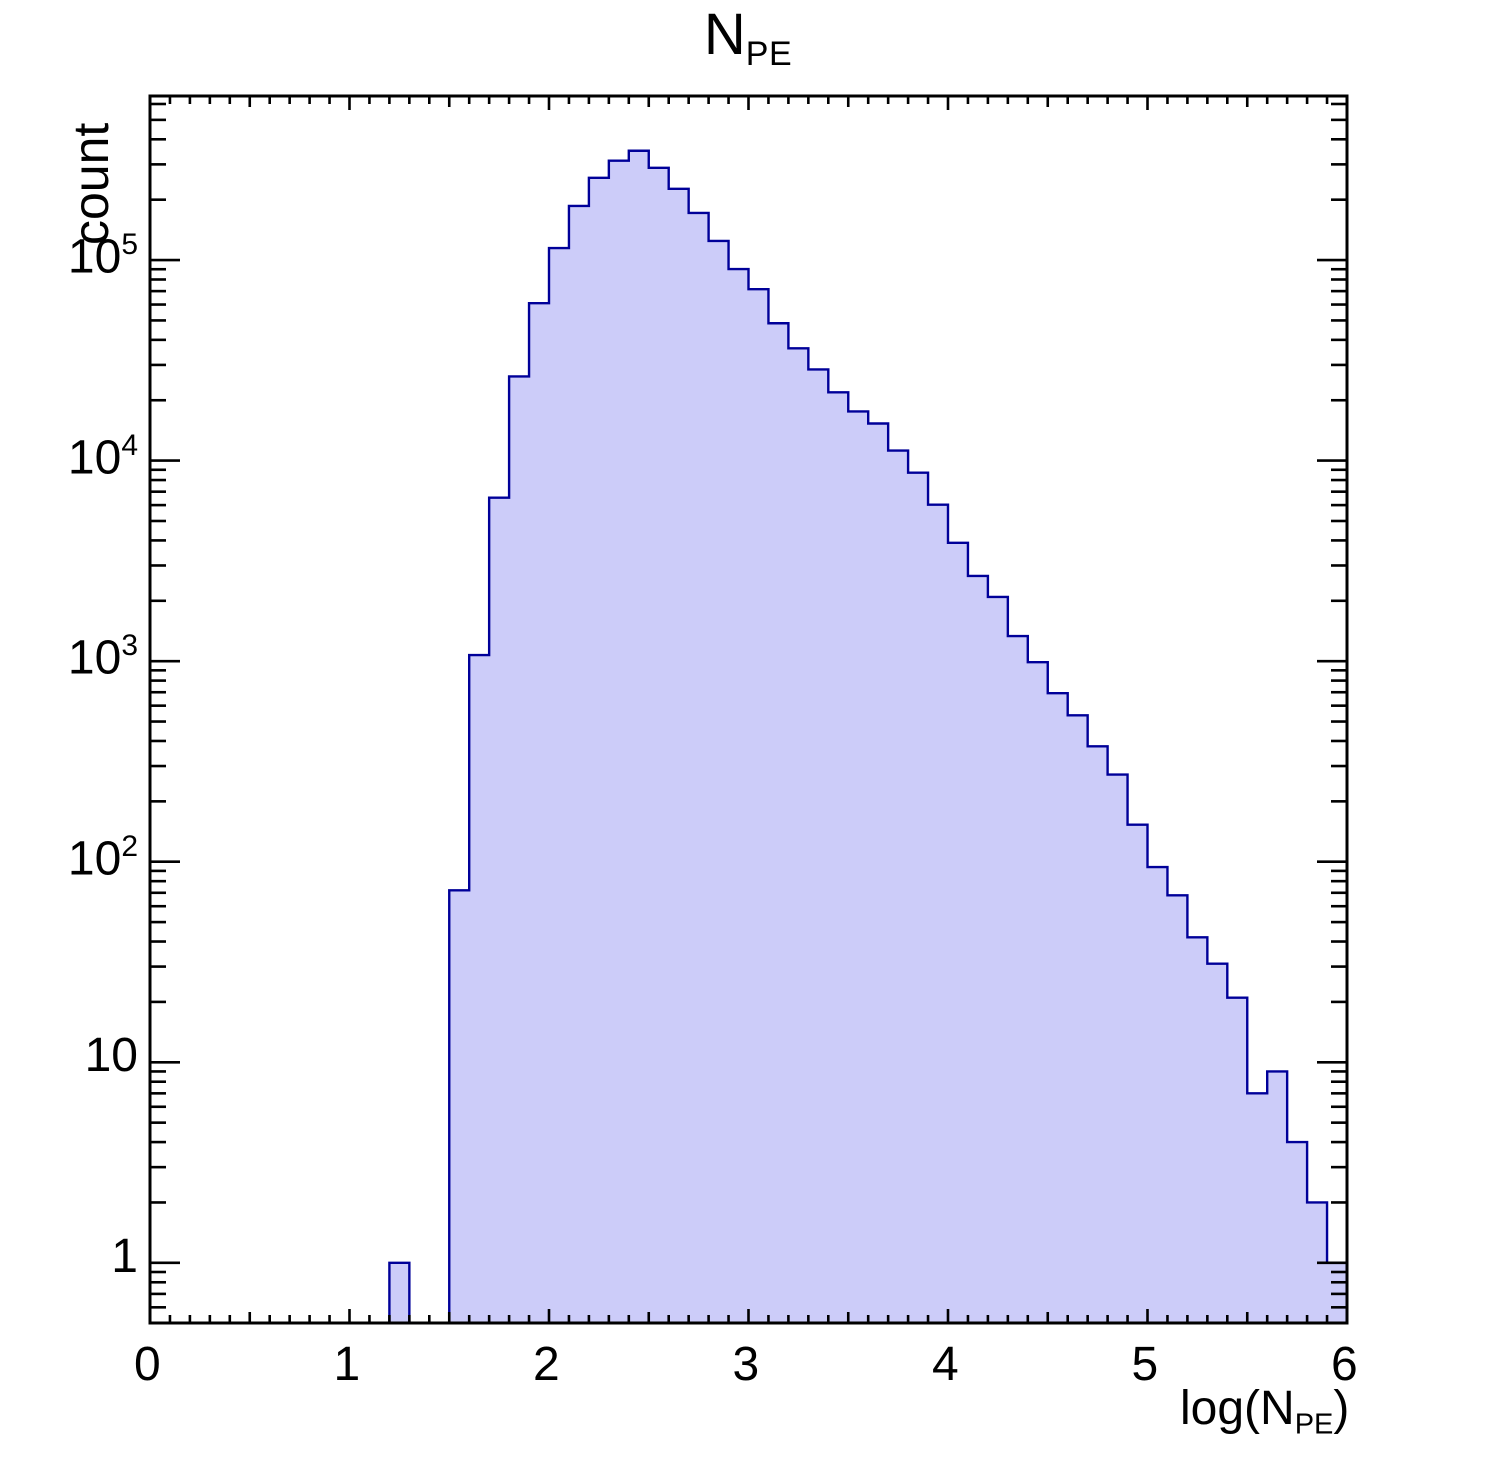 This screenshot has height=1472, width=1496. I want to click on x-axis-title-subscript: PE, so click(1314, 1424).